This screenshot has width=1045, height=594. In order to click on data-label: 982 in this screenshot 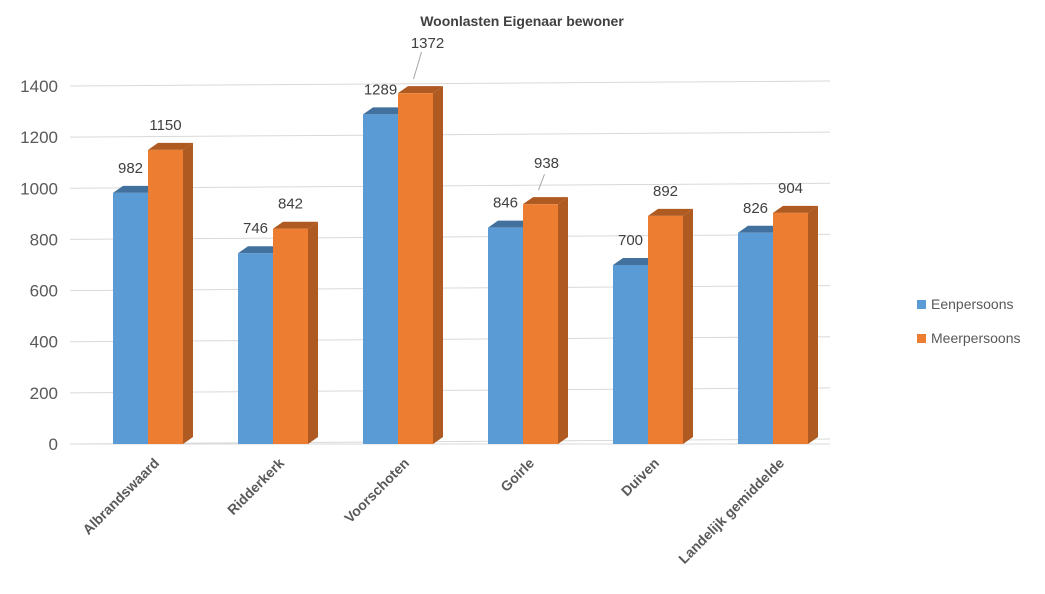, I will do `click(130, 168)`.